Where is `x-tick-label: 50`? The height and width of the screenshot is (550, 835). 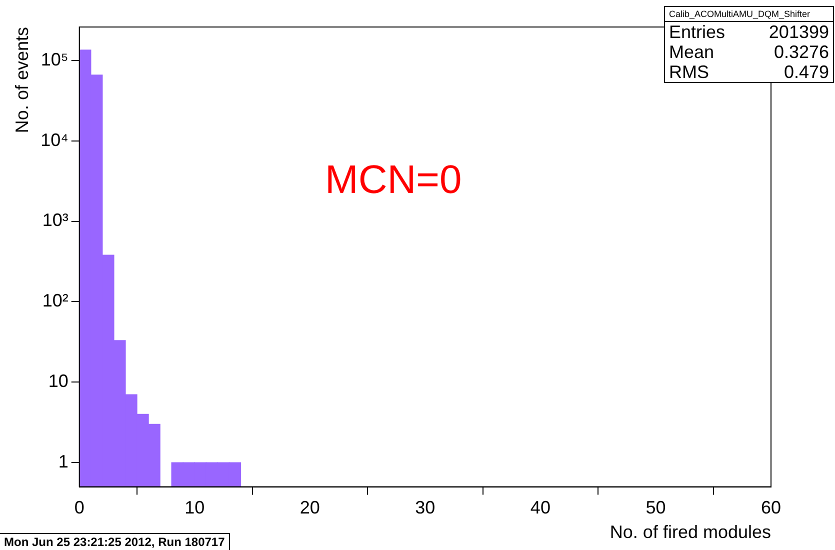
x-tick-label: 50 is located at coordinates (656, 508).